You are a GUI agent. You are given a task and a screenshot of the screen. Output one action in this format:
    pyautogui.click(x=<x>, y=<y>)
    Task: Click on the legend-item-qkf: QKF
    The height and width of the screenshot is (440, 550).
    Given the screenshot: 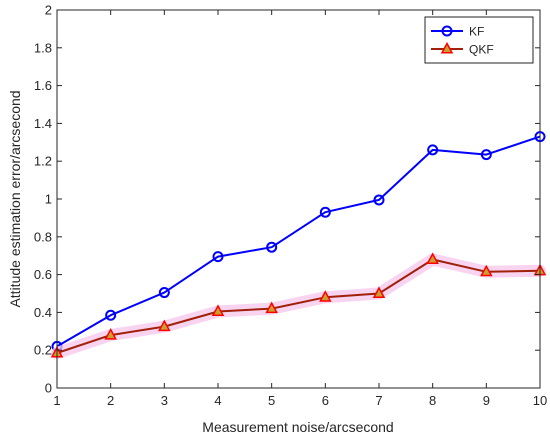 What is the action you would take?
    pyautogui.click(x=462, y=49)
    